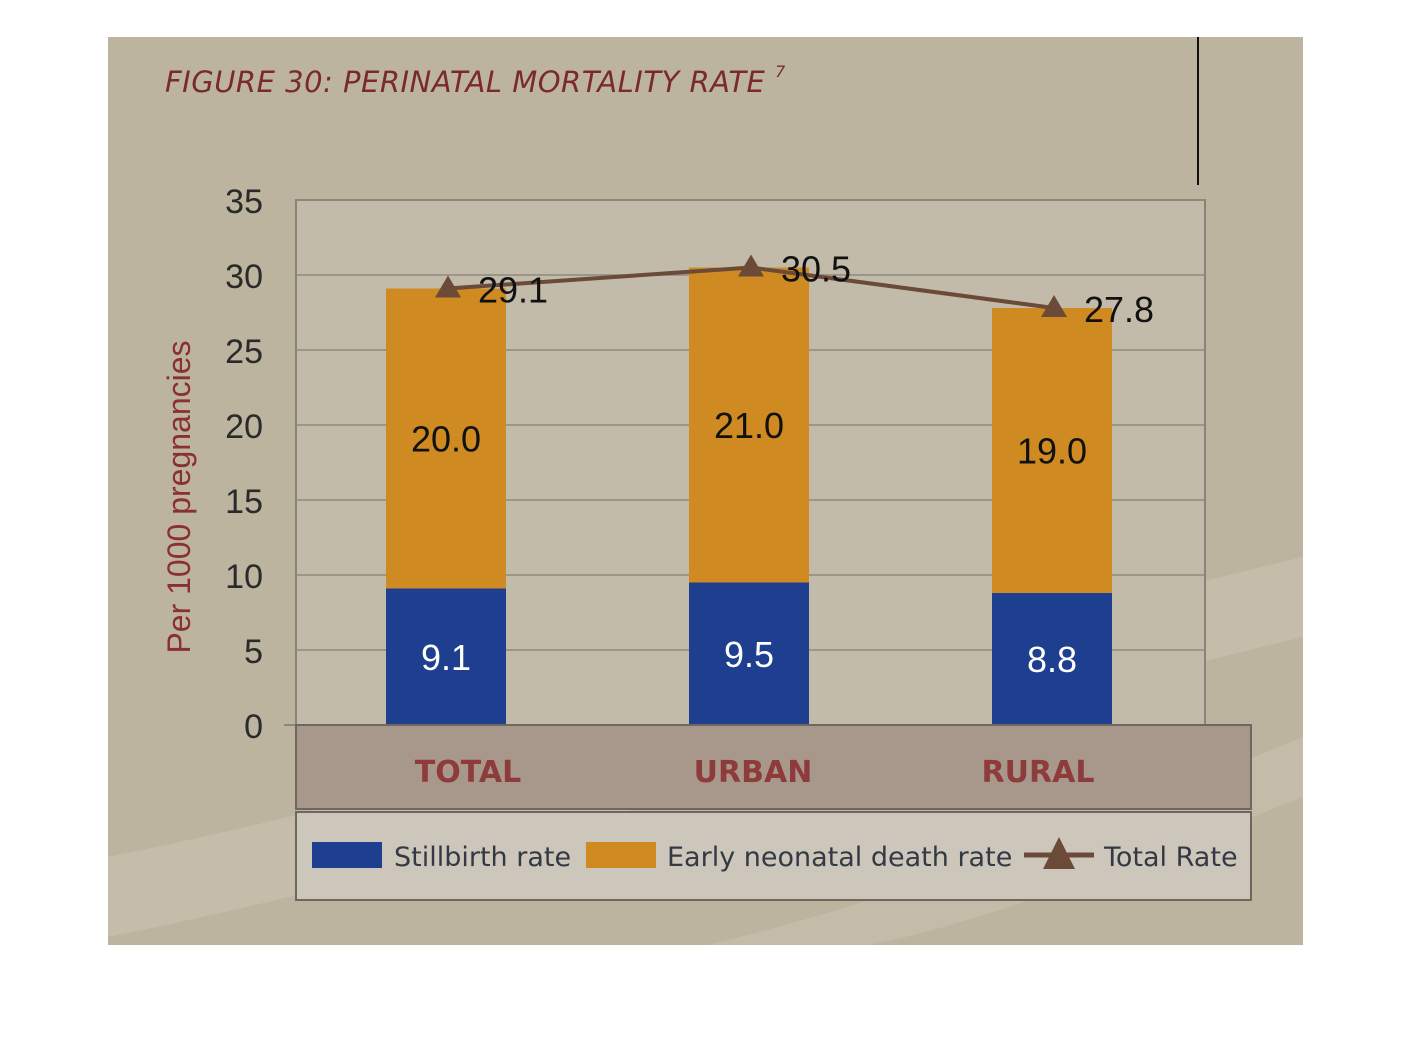  I want to click on y-tick-label: 0, so click(253, 727).